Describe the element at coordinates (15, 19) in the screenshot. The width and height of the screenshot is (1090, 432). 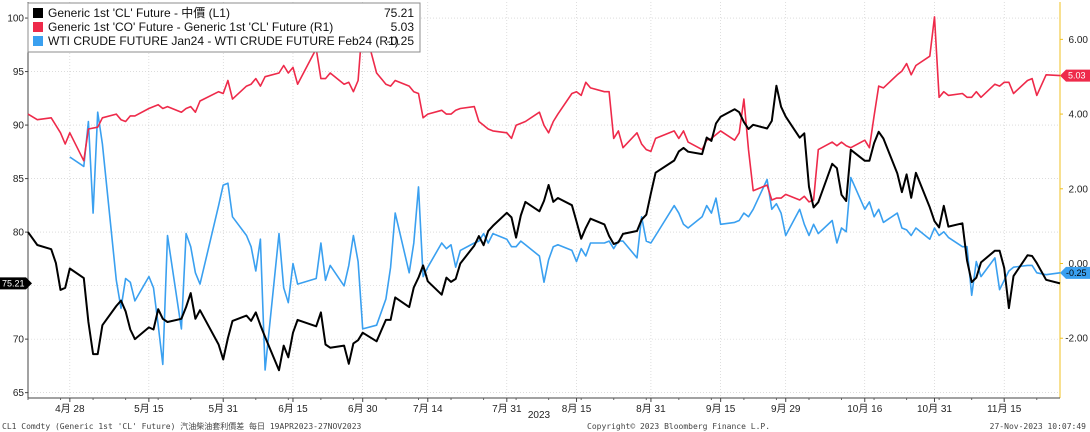
I see `left-tick-label: 100` at that location.